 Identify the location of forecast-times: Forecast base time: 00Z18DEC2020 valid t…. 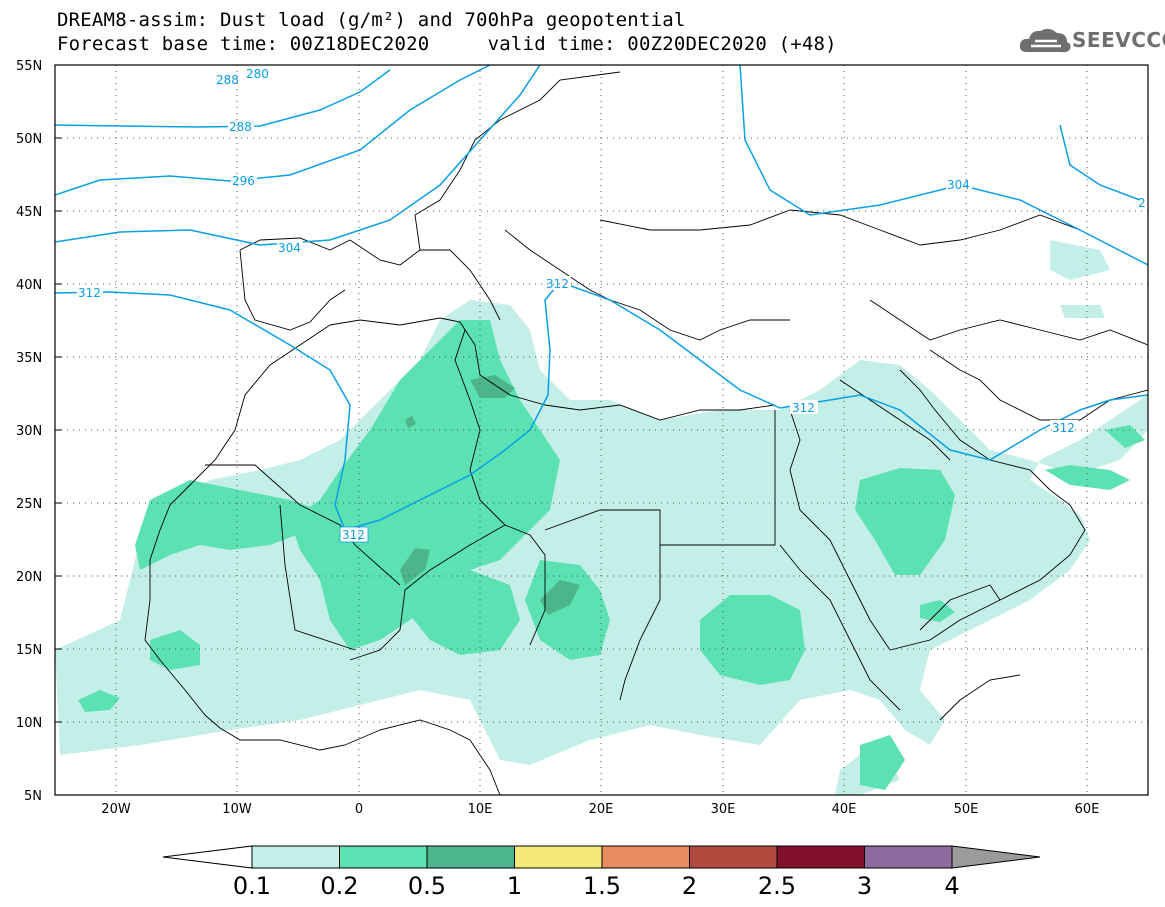
(447, 44).